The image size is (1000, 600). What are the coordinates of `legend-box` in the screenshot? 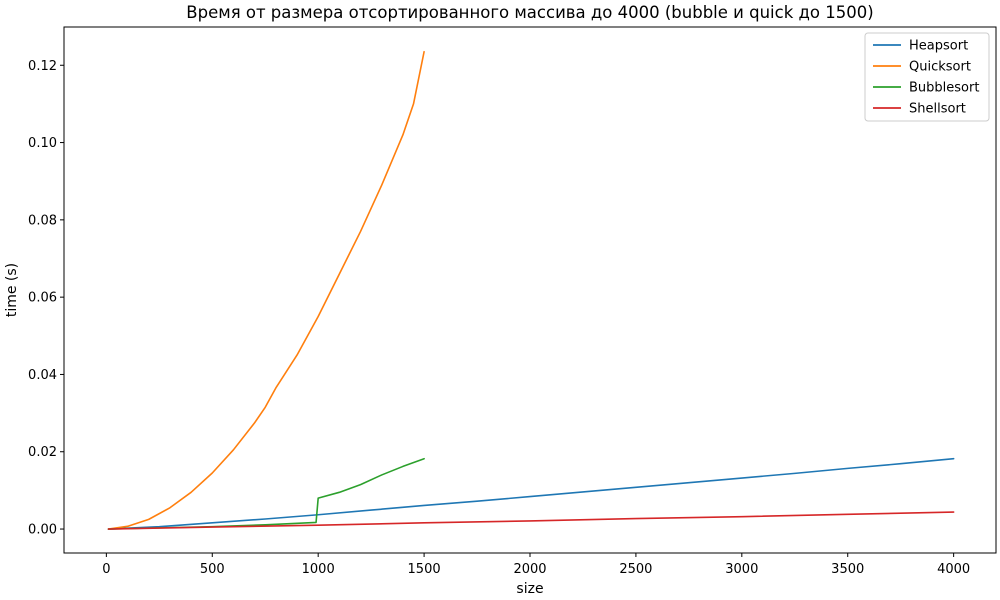 It's located at (927, 77).